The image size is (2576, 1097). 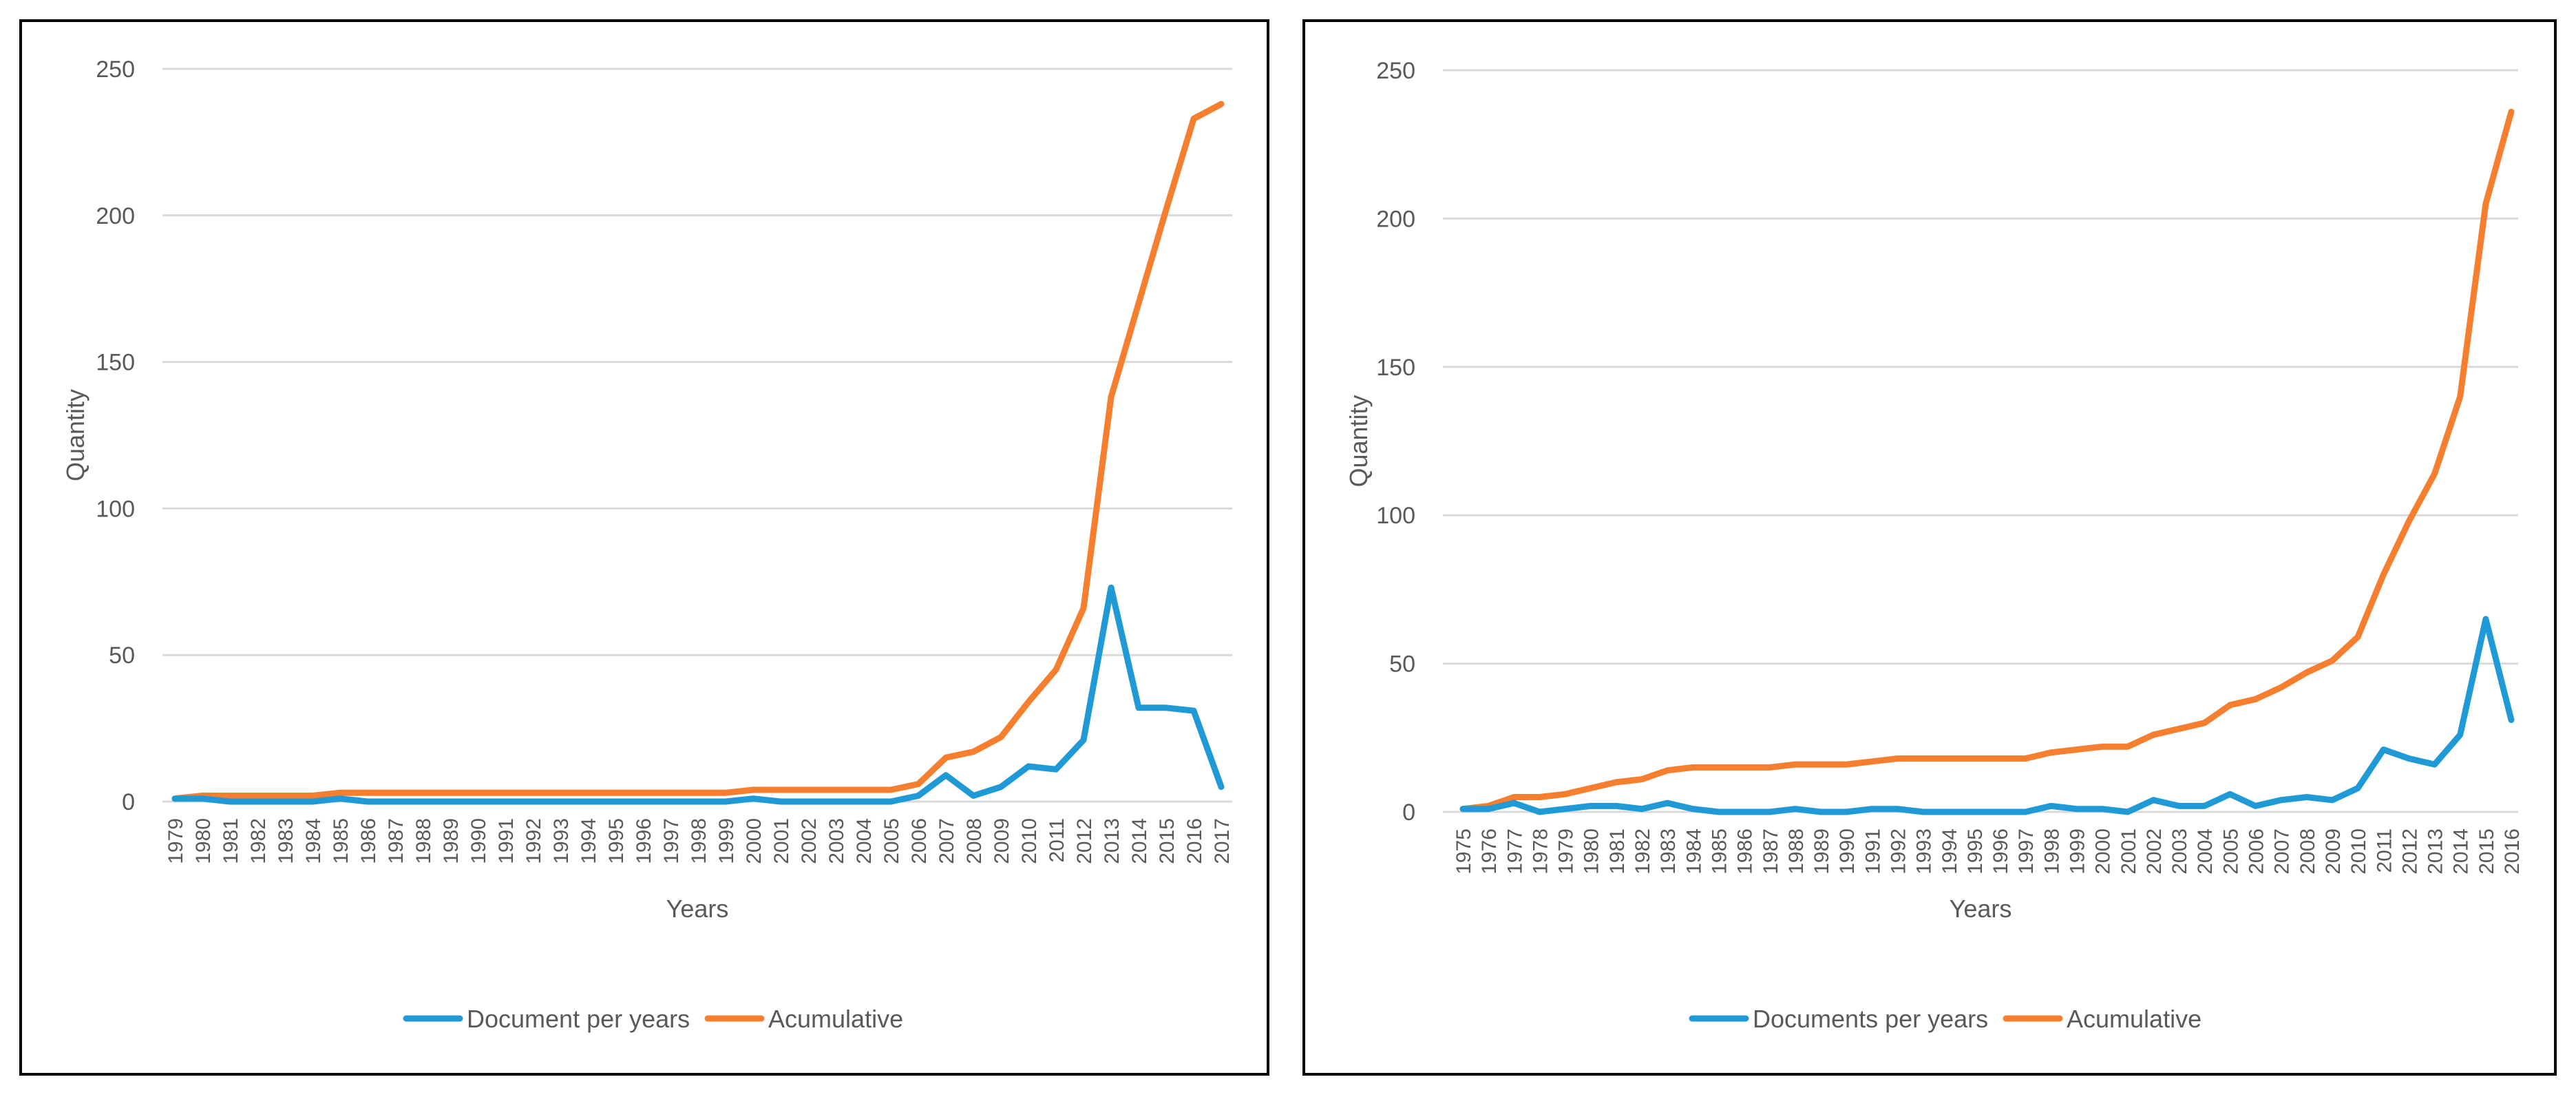 I want to click on x-tick-label: 2003, so click(x=837, y=841).